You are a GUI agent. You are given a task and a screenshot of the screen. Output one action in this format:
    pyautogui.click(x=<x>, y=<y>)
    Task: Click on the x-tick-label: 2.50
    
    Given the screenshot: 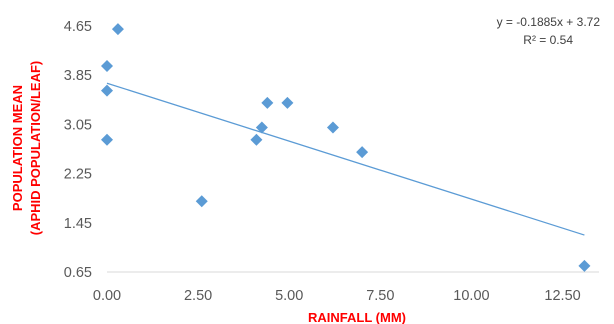 What is the action you would take?
    pyautogui.click(x=198, y=296)
    